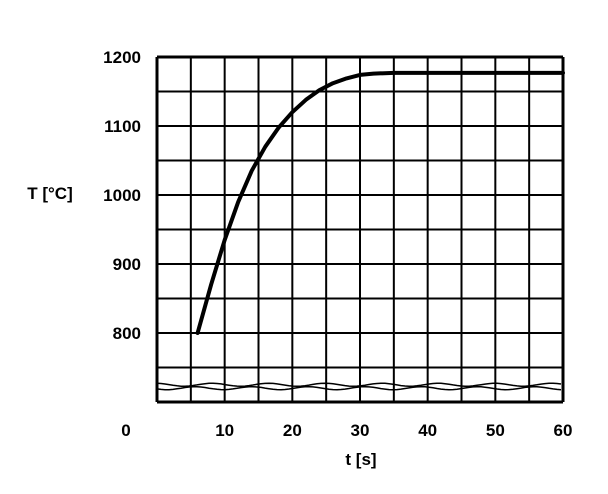 The image size is (608, 494). Describe the element at coordinates (292, 430) in the screenshot. I see `x-tick-label: 20` at that location.